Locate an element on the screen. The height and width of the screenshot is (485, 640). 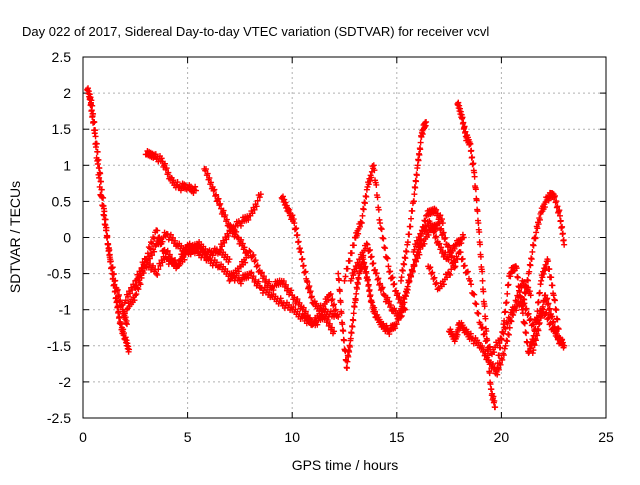
x-tick-label: 5 is located at coordinates (188, 437).